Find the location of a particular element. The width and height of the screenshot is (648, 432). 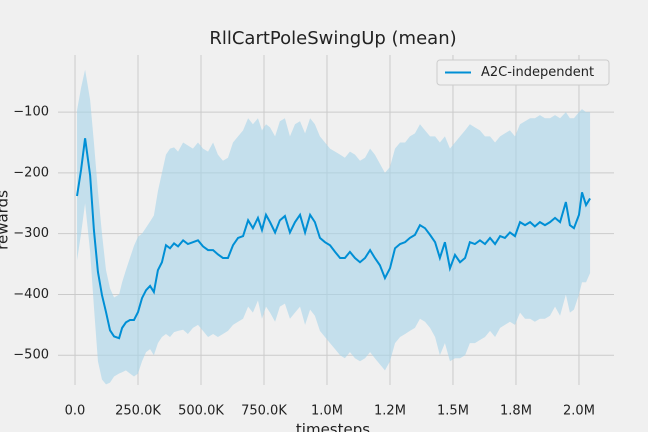

legend-box is located at coordinates (523, 72).